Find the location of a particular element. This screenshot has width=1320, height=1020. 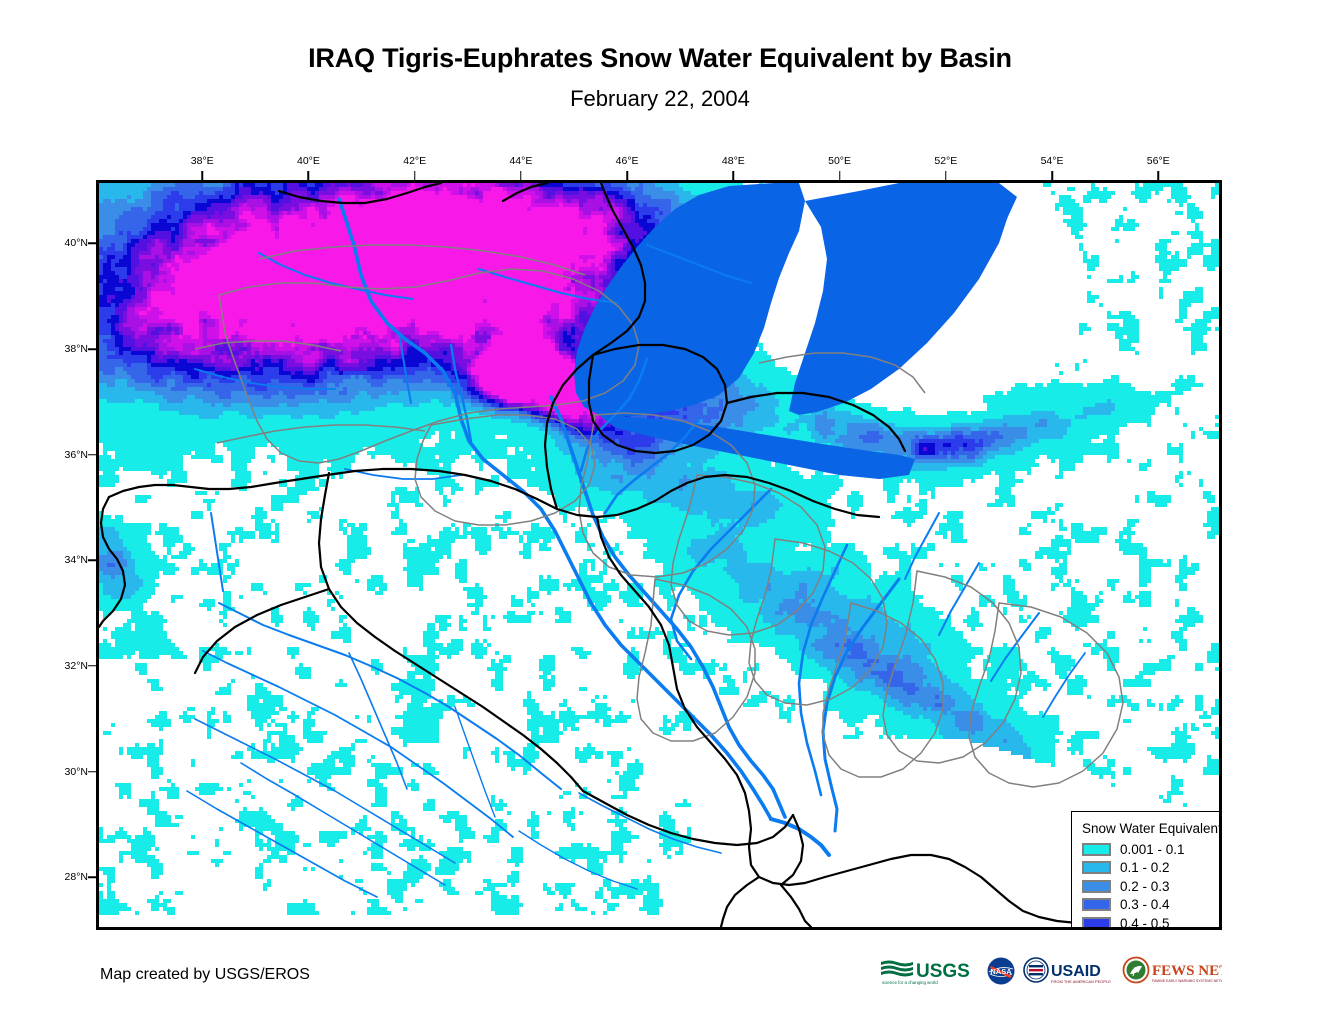

longitude-tick-label: 54°E is located at coordinates (1052, 161).